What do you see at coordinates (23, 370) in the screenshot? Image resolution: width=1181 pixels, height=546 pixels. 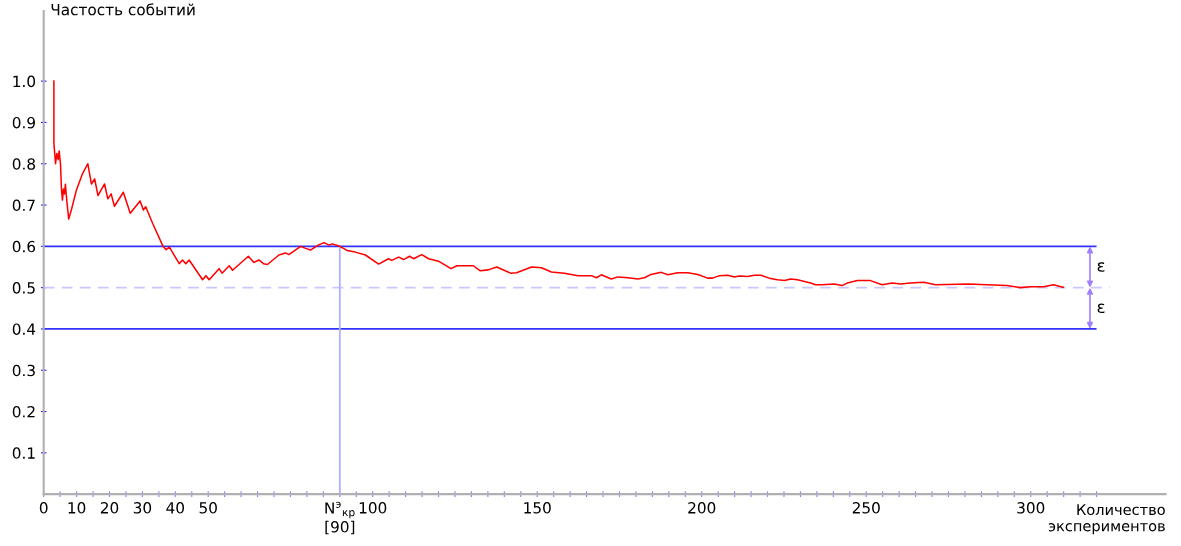 I see `y-tick-label: 0.3` at bounding box center [23, 370].